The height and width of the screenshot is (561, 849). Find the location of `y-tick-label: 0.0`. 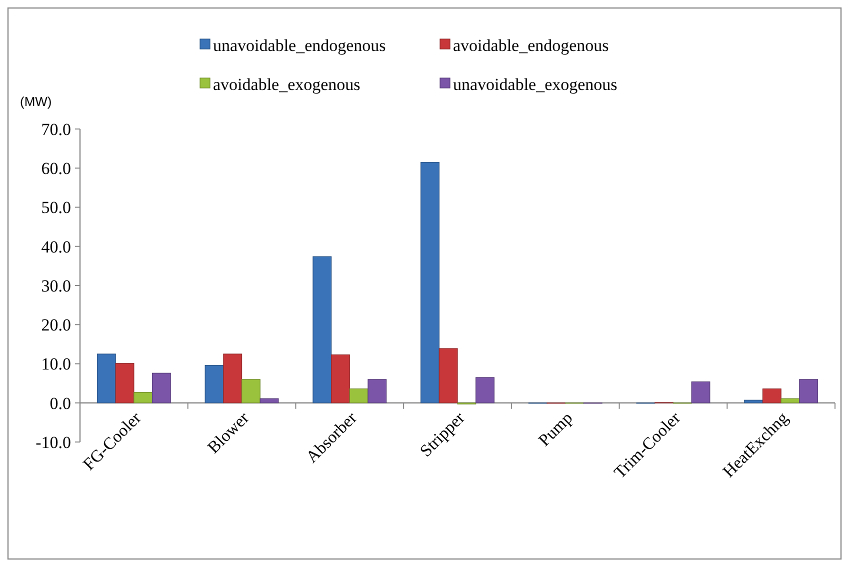

y-tick-label: 0.0 is located at coordinates (60, 403).